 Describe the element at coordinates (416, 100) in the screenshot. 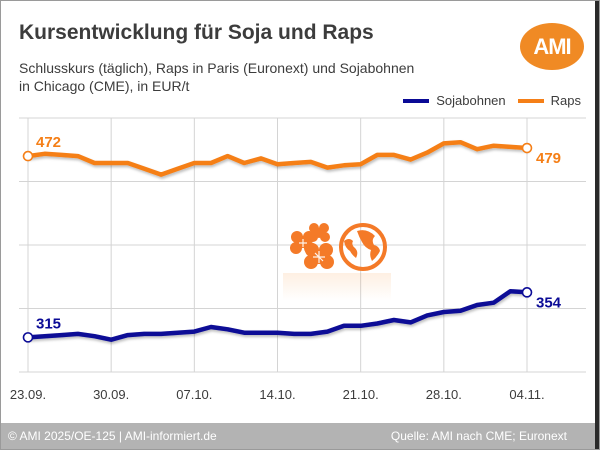

I see `legend-swatch-sojabohnen` at that location.